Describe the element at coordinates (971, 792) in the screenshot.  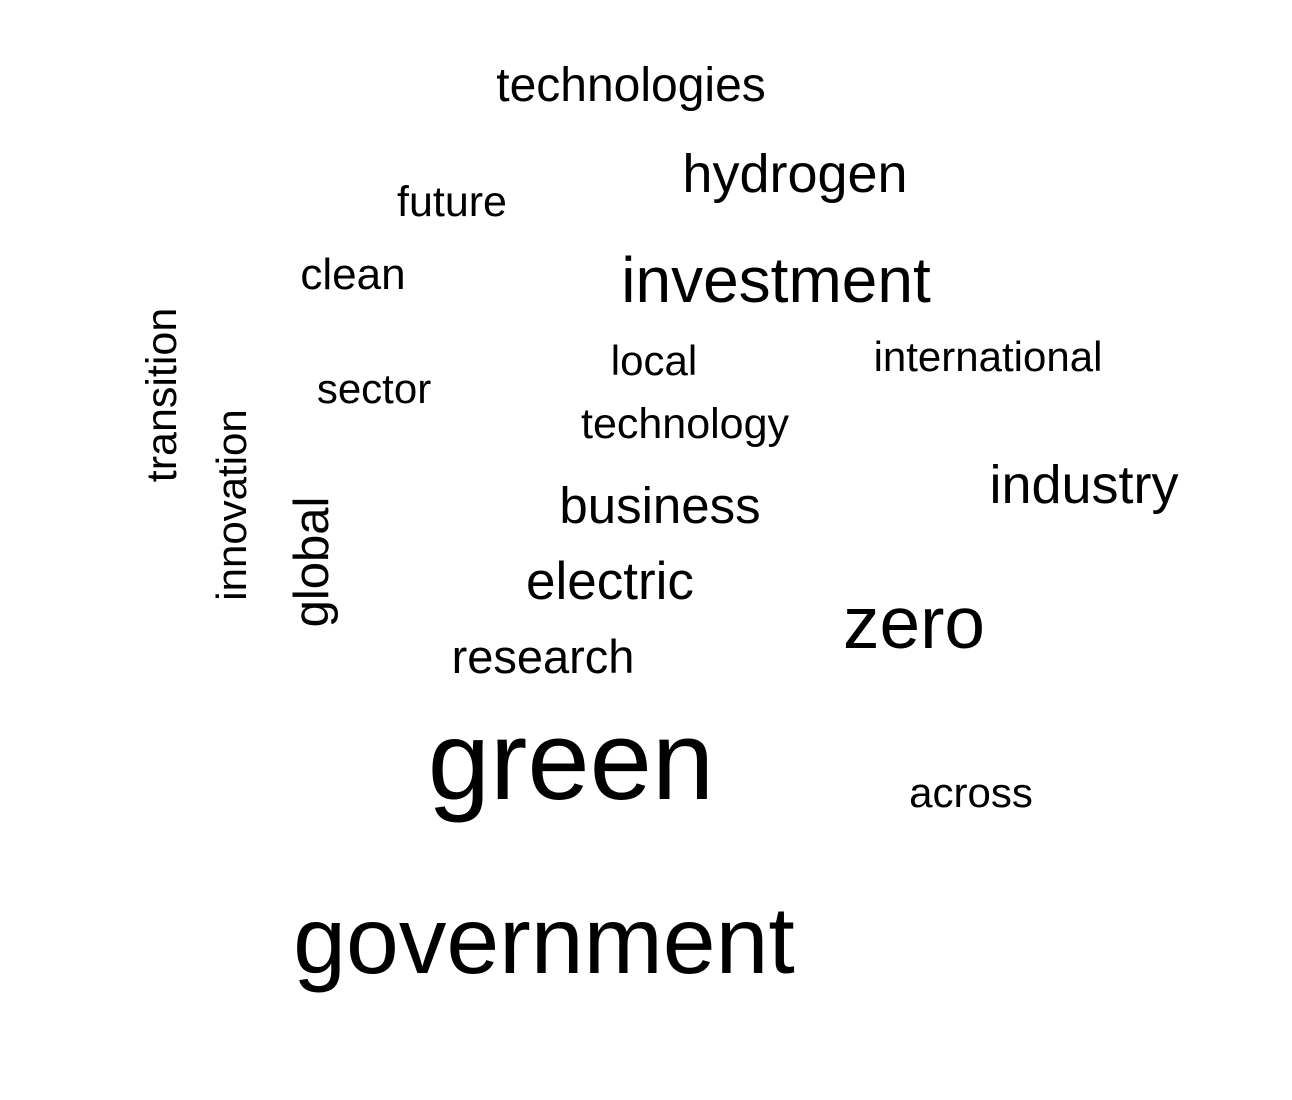
I see `word-across: across` at that location.